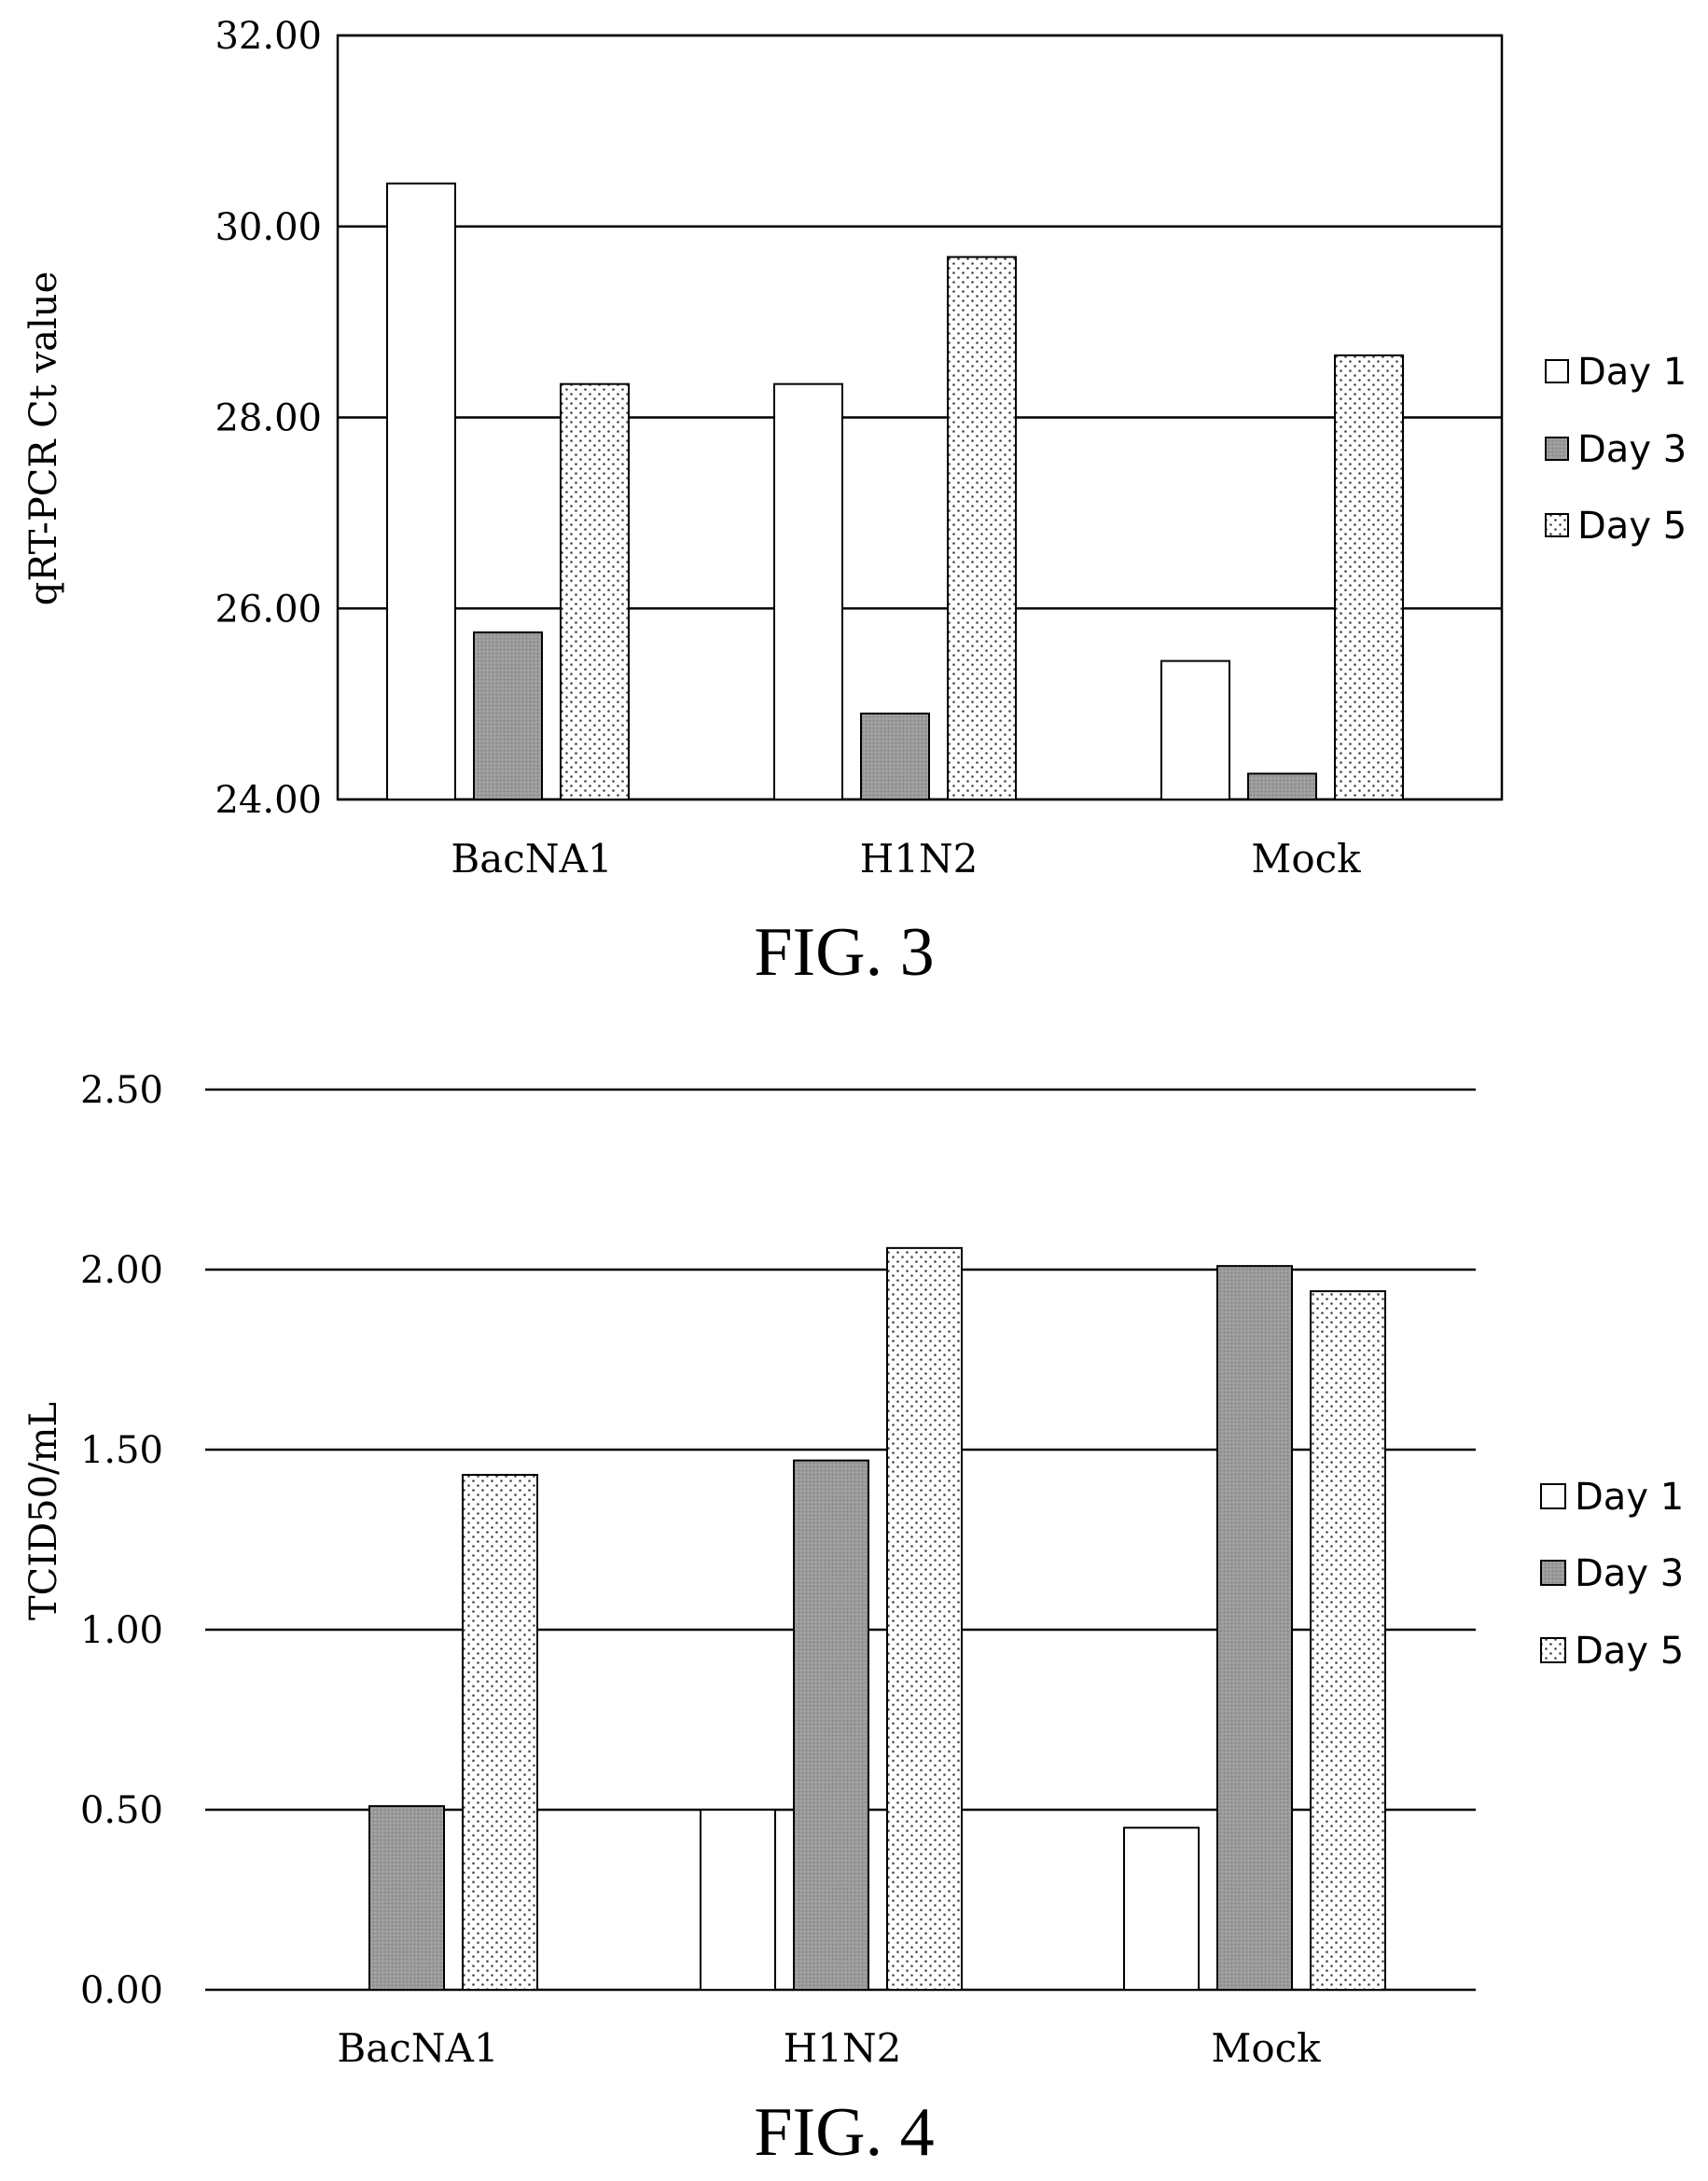 The width and height of the screenshot is (1708, 2181). I want to click on y-tick-label: 32.00, so click(268, 36).